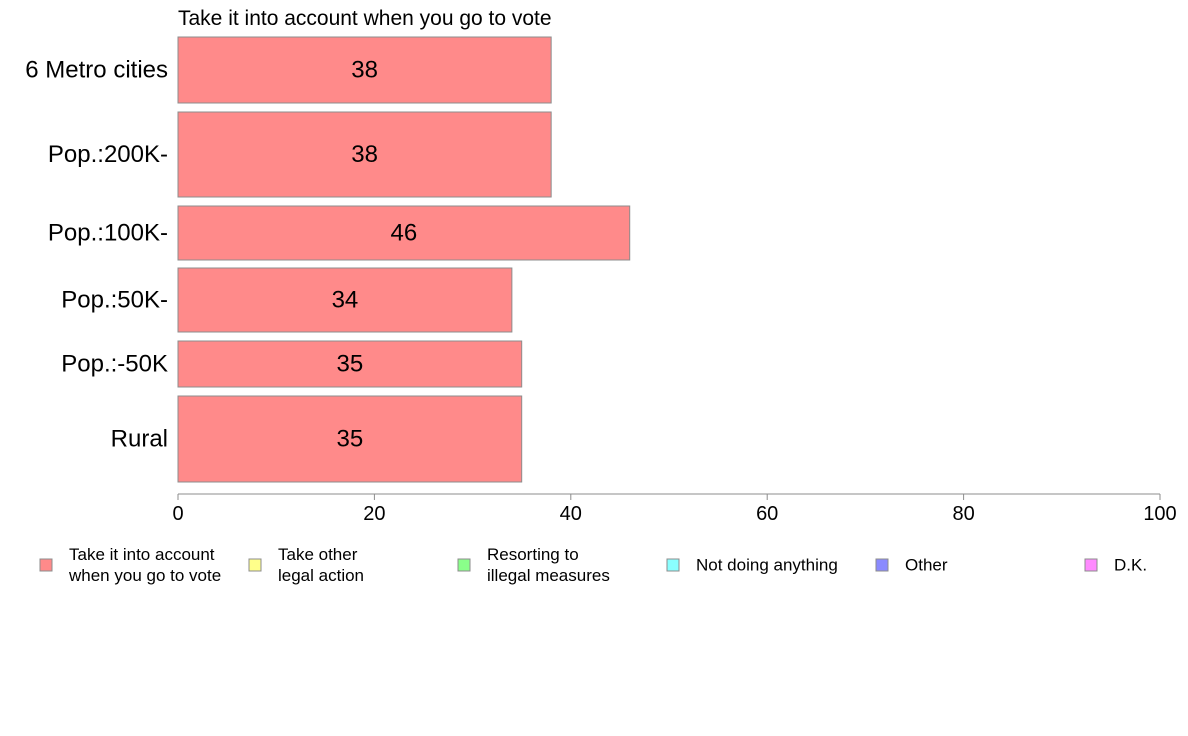 The width and height of the screenshot is (1188, 736). What do you see at coordinates (963, 514) in the screenshot?
I see `x-tick-label: 80` at bounding box center [963, 514].